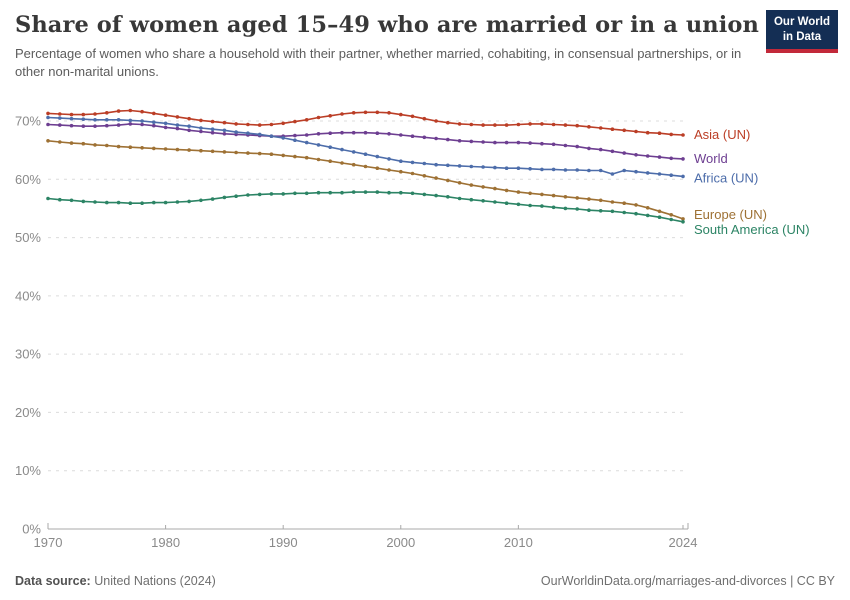  What do you see at coordinates (398, 125) in the screenshot?
I see `series-asia-un: Asia (UN)` at bounding box center [398, 125].